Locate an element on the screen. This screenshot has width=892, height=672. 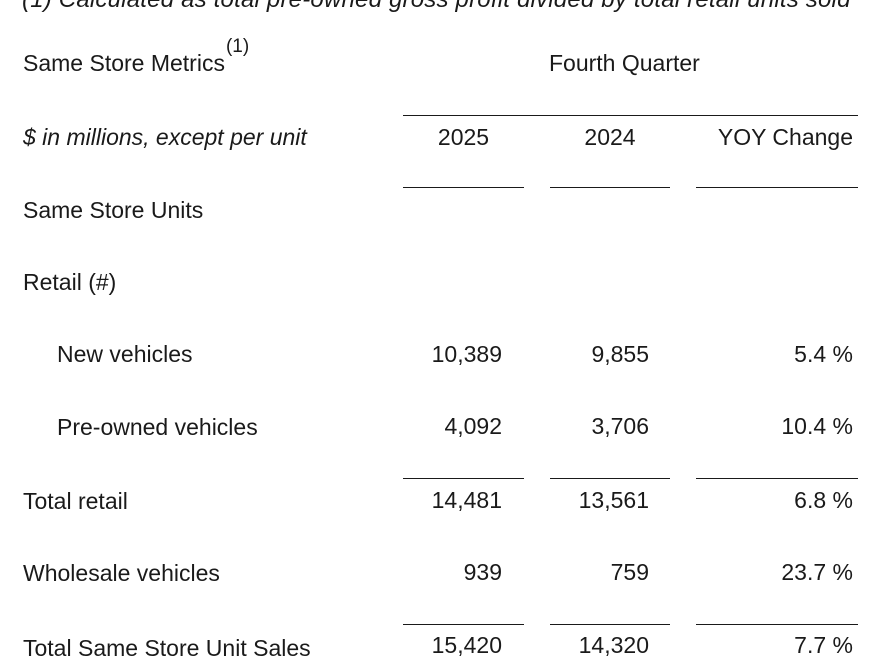
cell-new-vehicles-2024: 9,855 is located at coordinates (620, 354).